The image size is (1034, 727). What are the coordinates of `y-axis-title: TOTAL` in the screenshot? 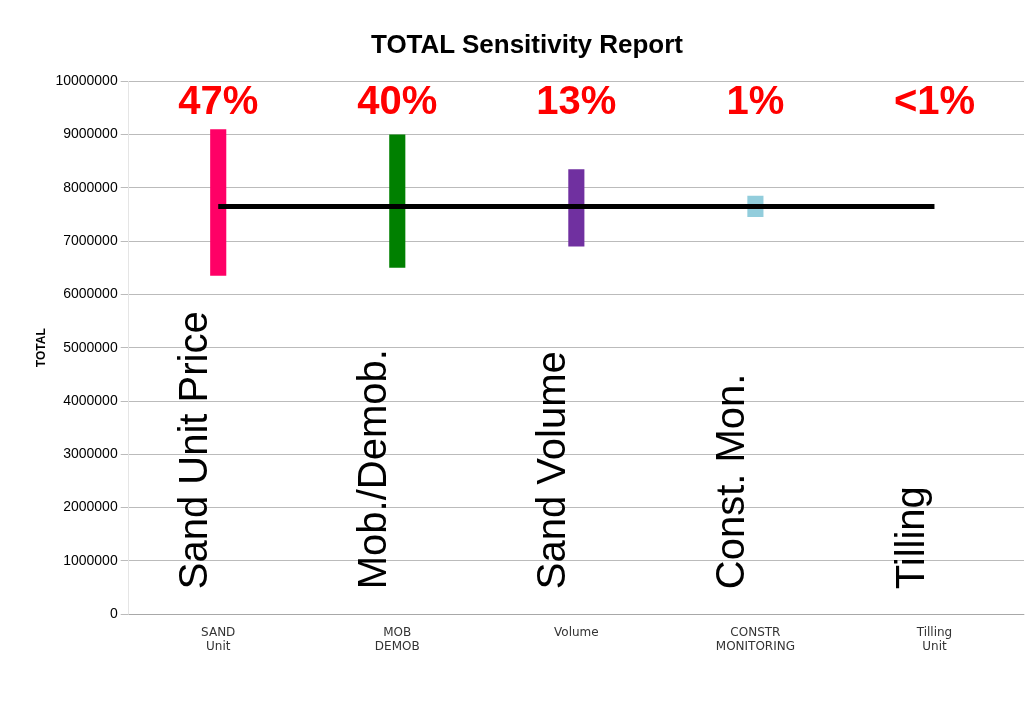 It's located at (40, 348).